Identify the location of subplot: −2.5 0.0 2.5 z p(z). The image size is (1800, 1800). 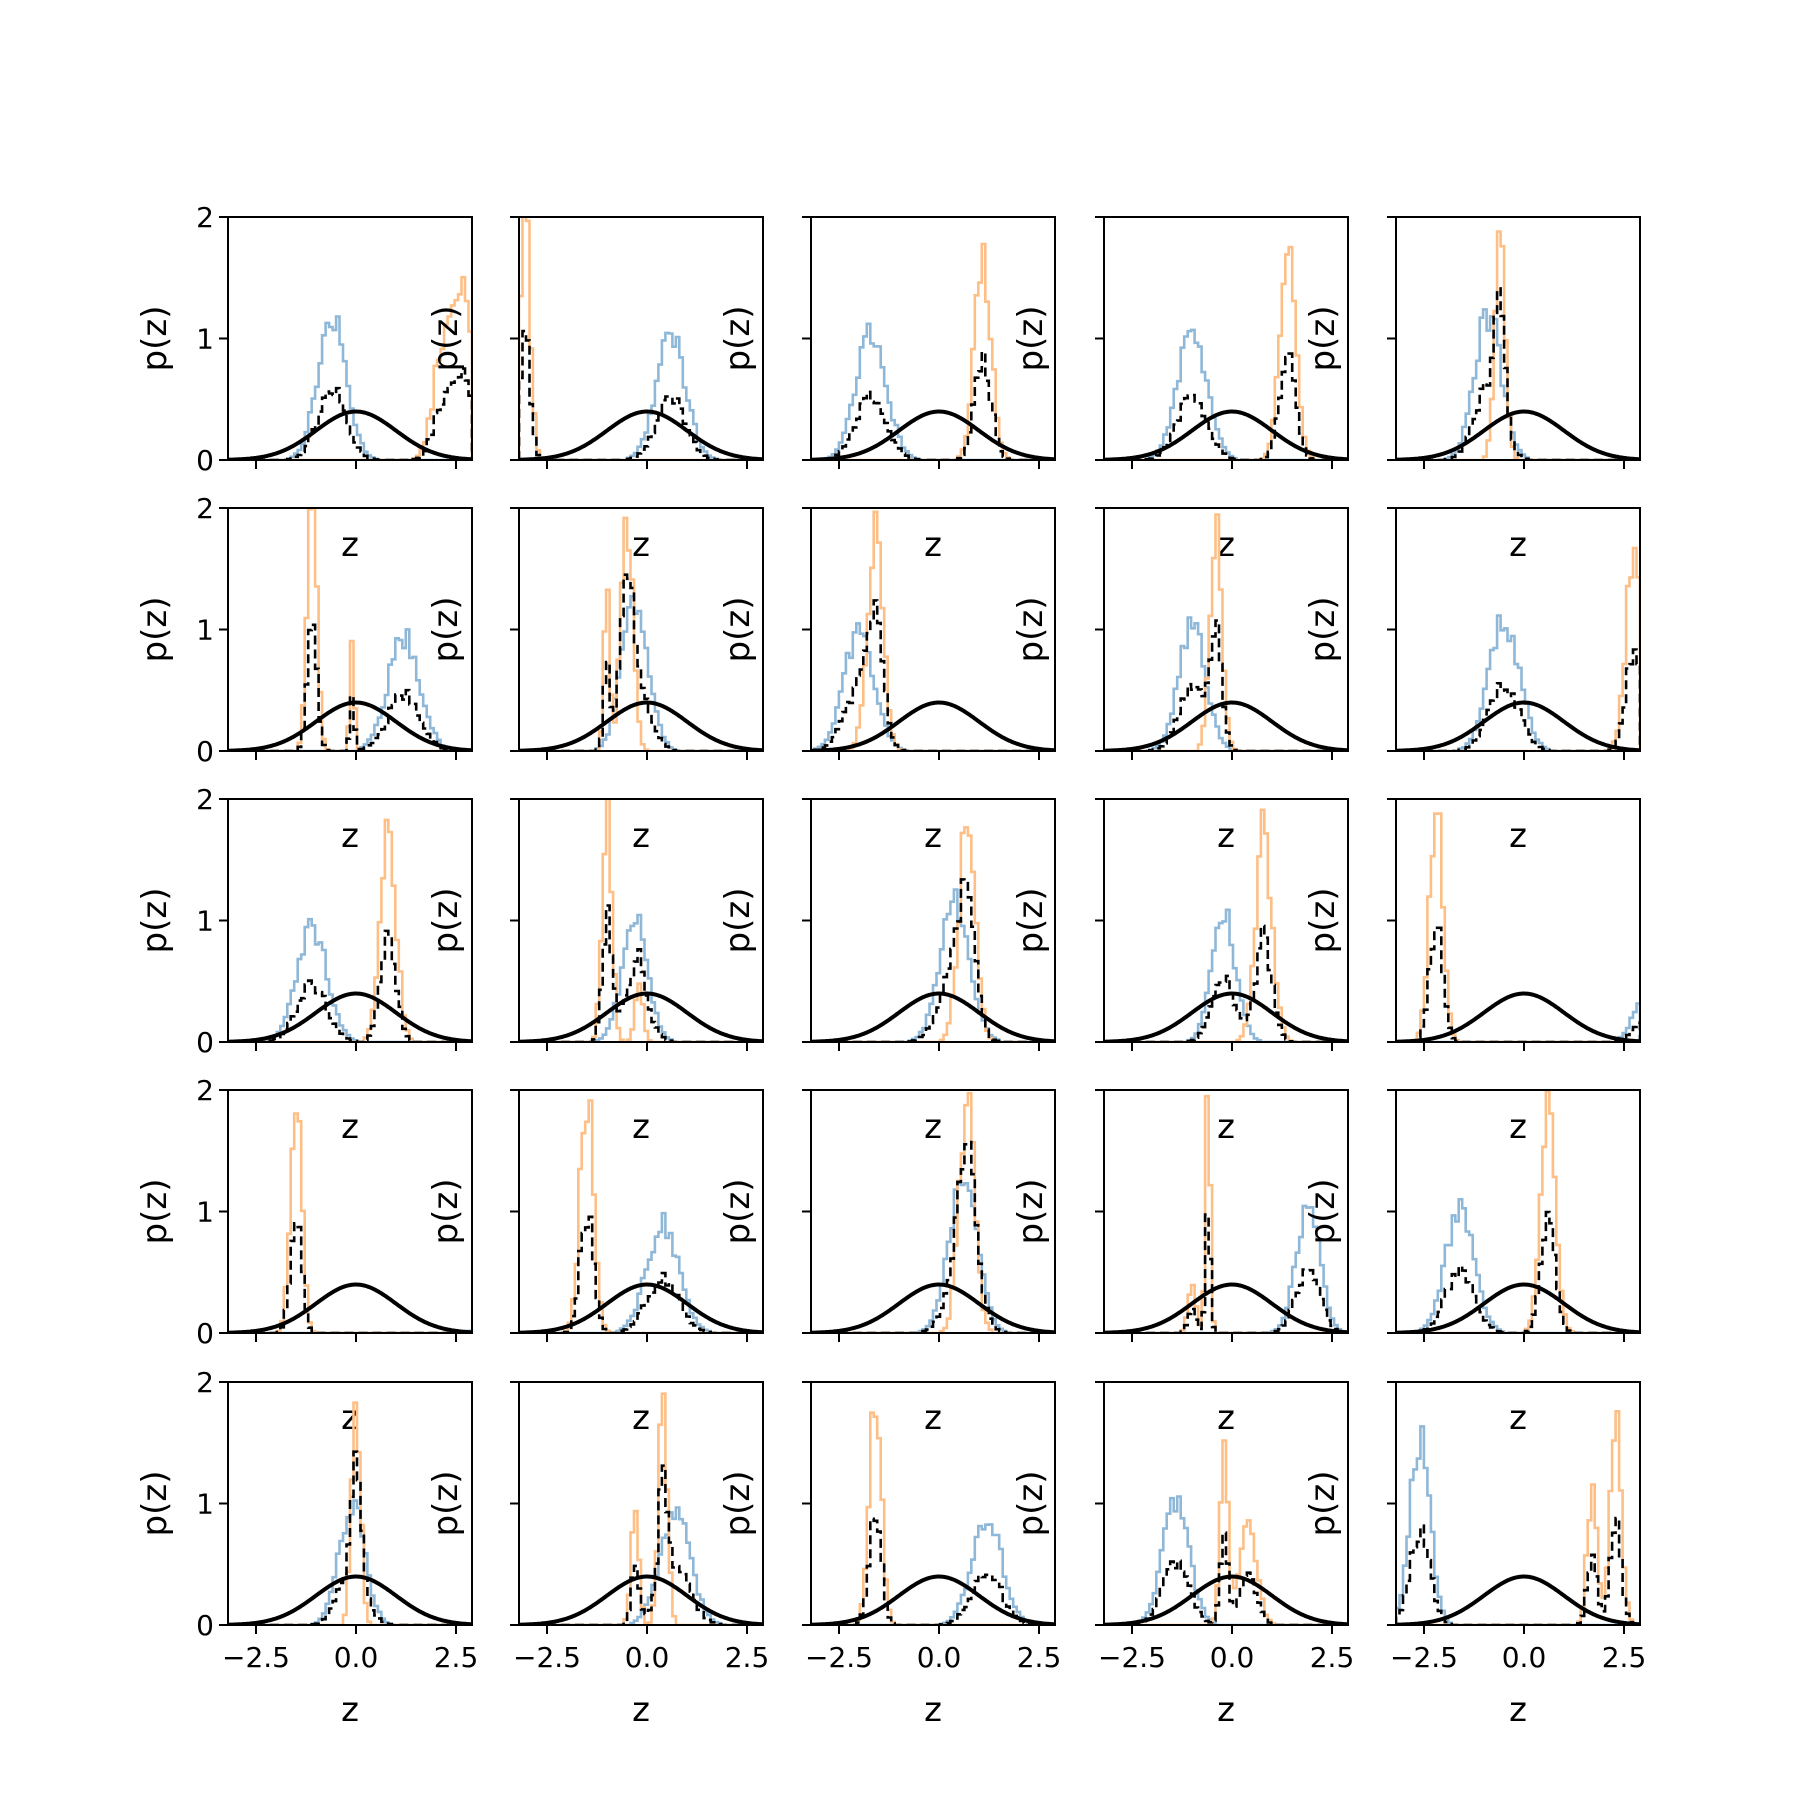
(597, 1555).